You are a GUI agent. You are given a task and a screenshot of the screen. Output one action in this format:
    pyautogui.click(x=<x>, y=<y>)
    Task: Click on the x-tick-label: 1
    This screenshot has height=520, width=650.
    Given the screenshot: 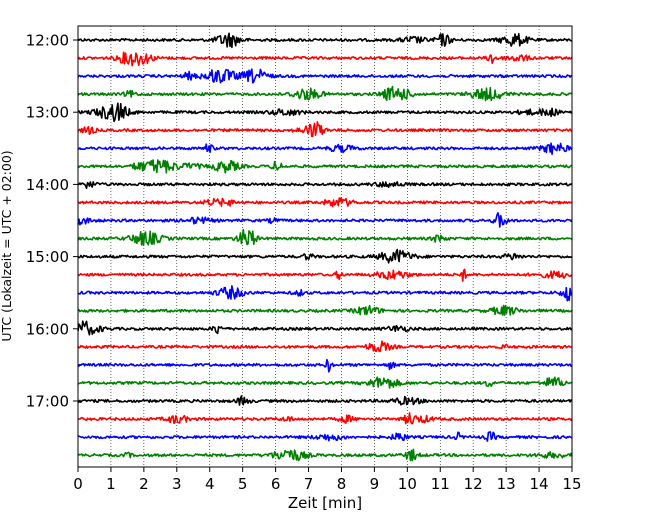 What is the action you would take?
    pyautogui.click(x=111, y=484)
    